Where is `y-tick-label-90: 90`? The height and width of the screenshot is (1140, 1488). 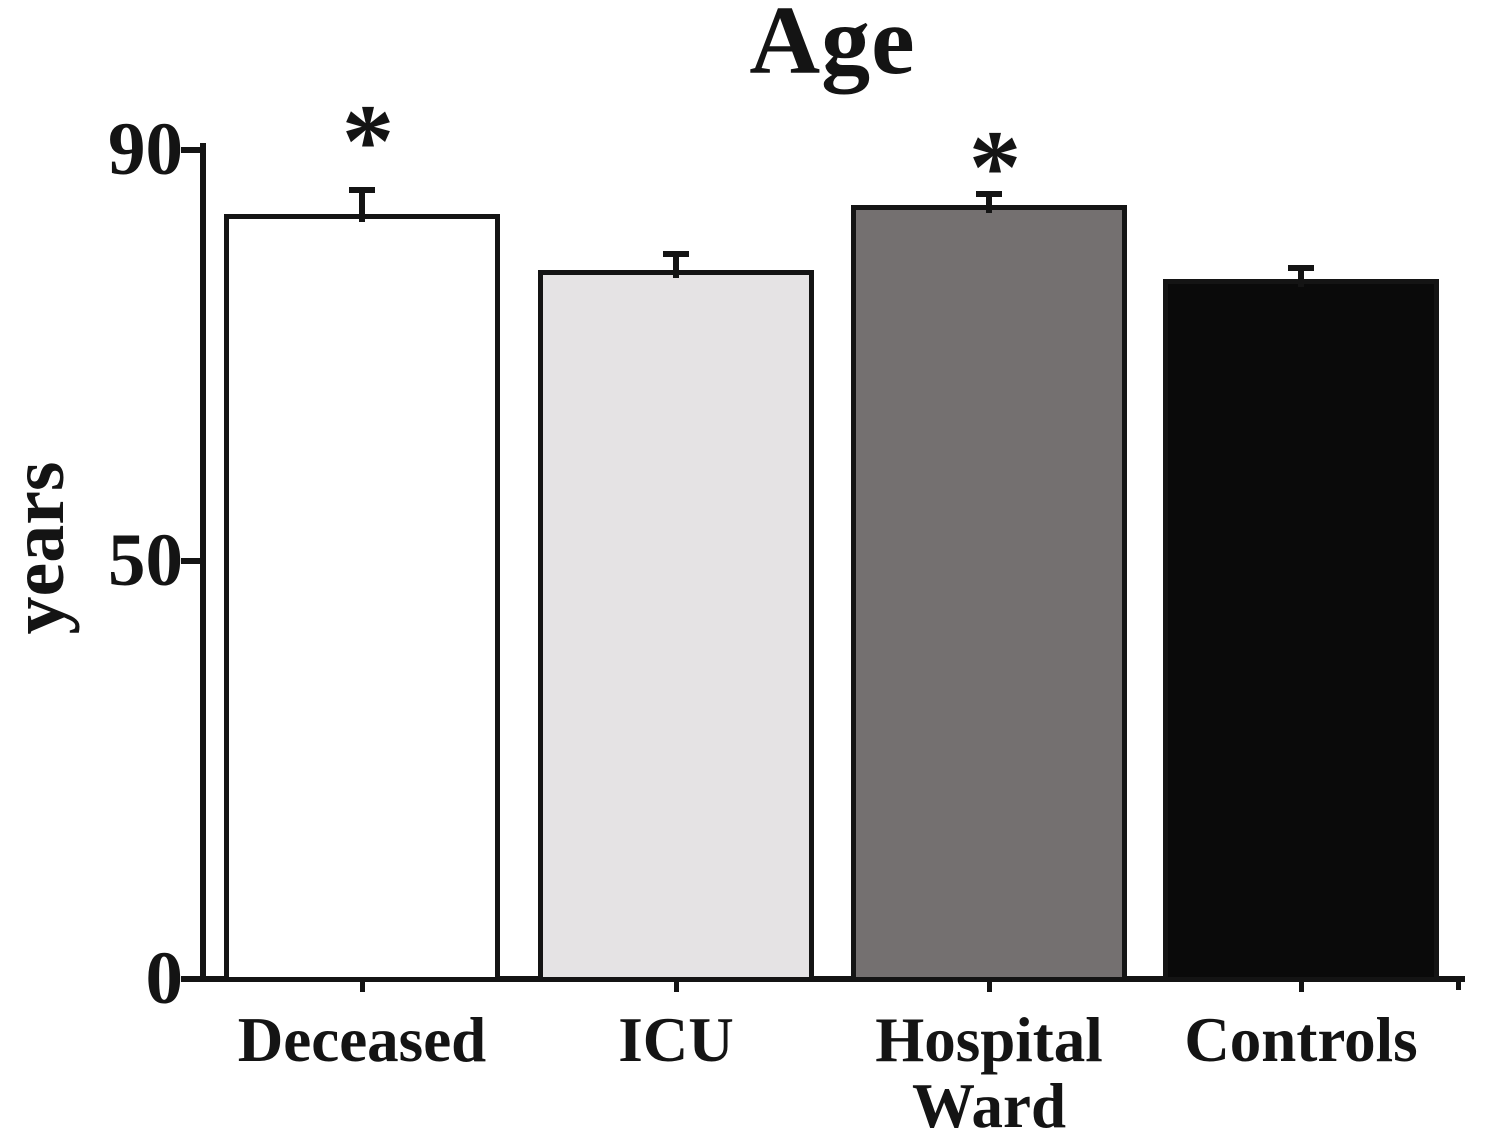 y-tick-label-90: 90 is located at coordinates (145, 149).